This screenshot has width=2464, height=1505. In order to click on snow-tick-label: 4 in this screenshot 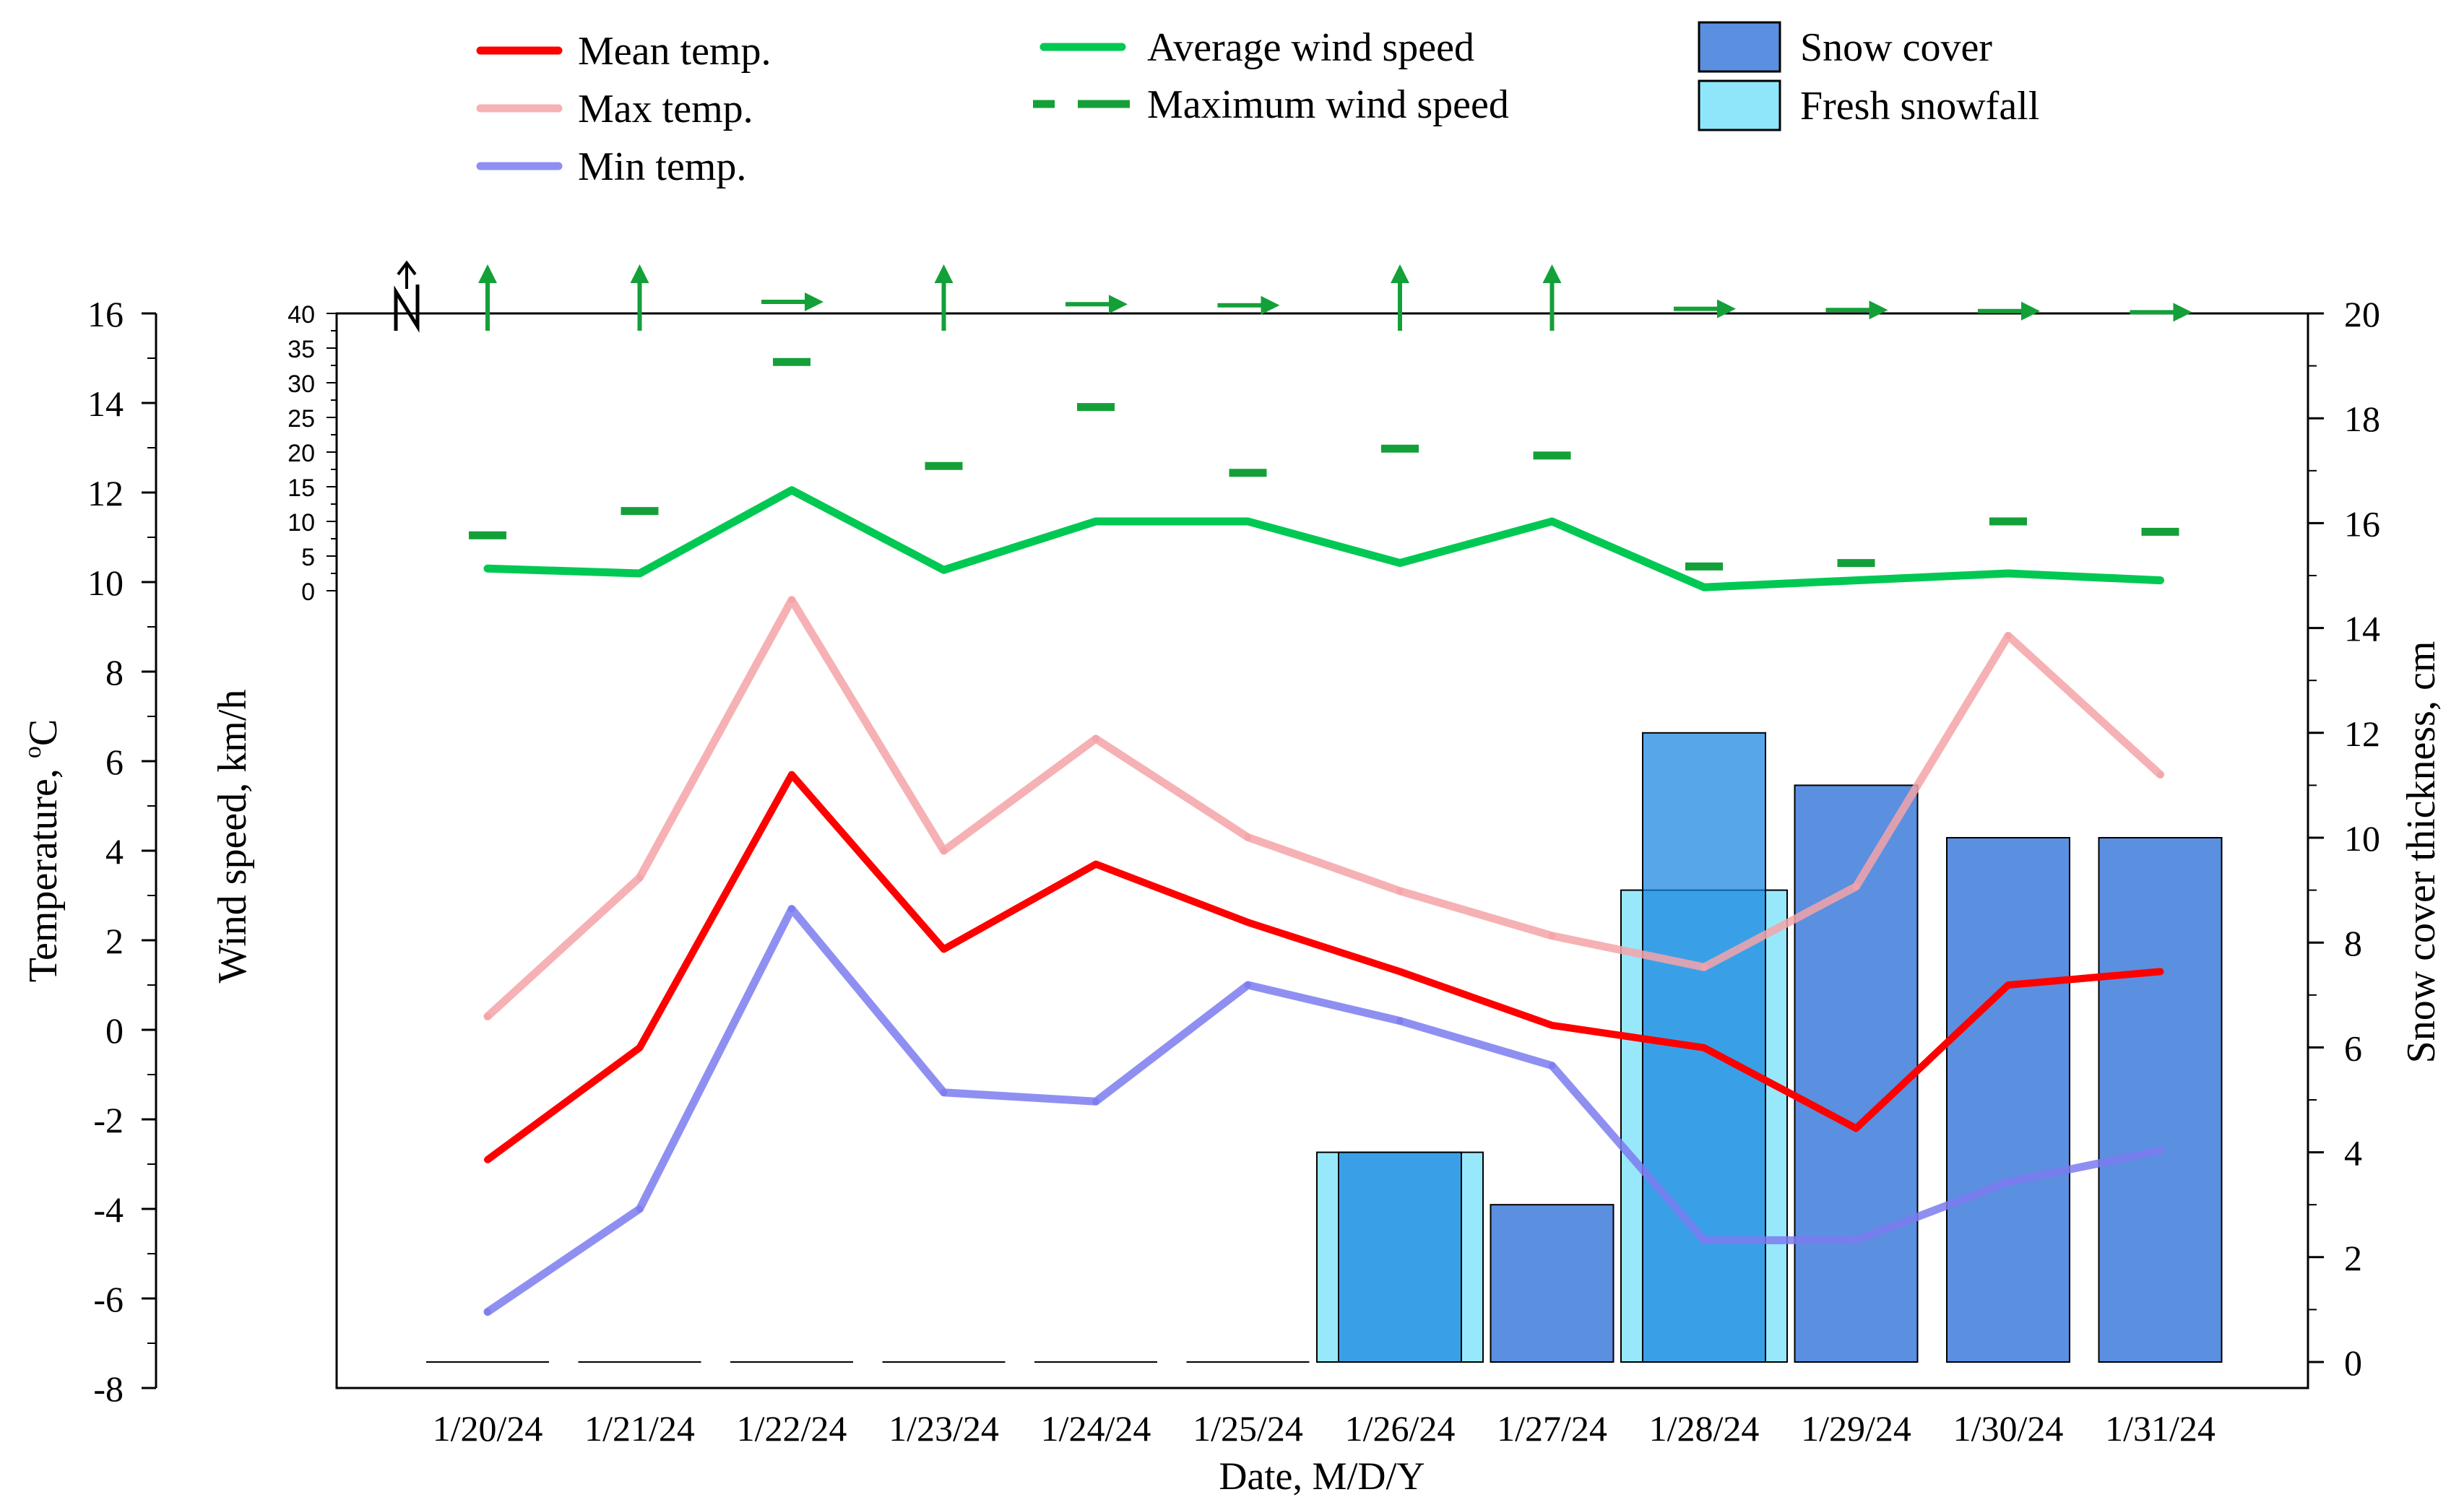, I will do `click(2353, 1153)`.